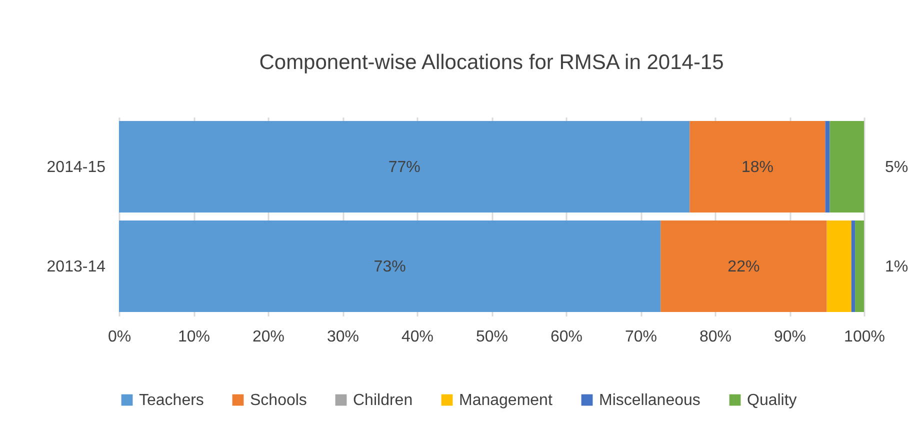  What do you see at coordinates (278, 400) in the screenshot?
I see `legend-label: Schools` at bounding box center [278, 400].